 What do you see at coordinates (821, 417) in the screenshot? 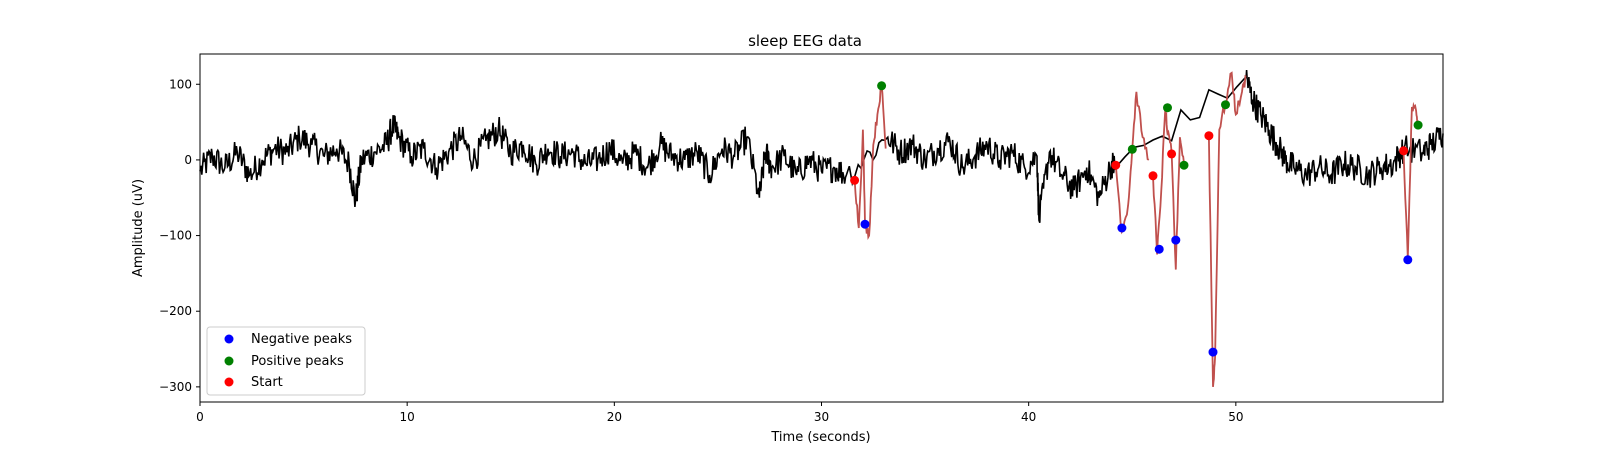
I see `x-tick-label: 30` at bounding box center [821, 417].